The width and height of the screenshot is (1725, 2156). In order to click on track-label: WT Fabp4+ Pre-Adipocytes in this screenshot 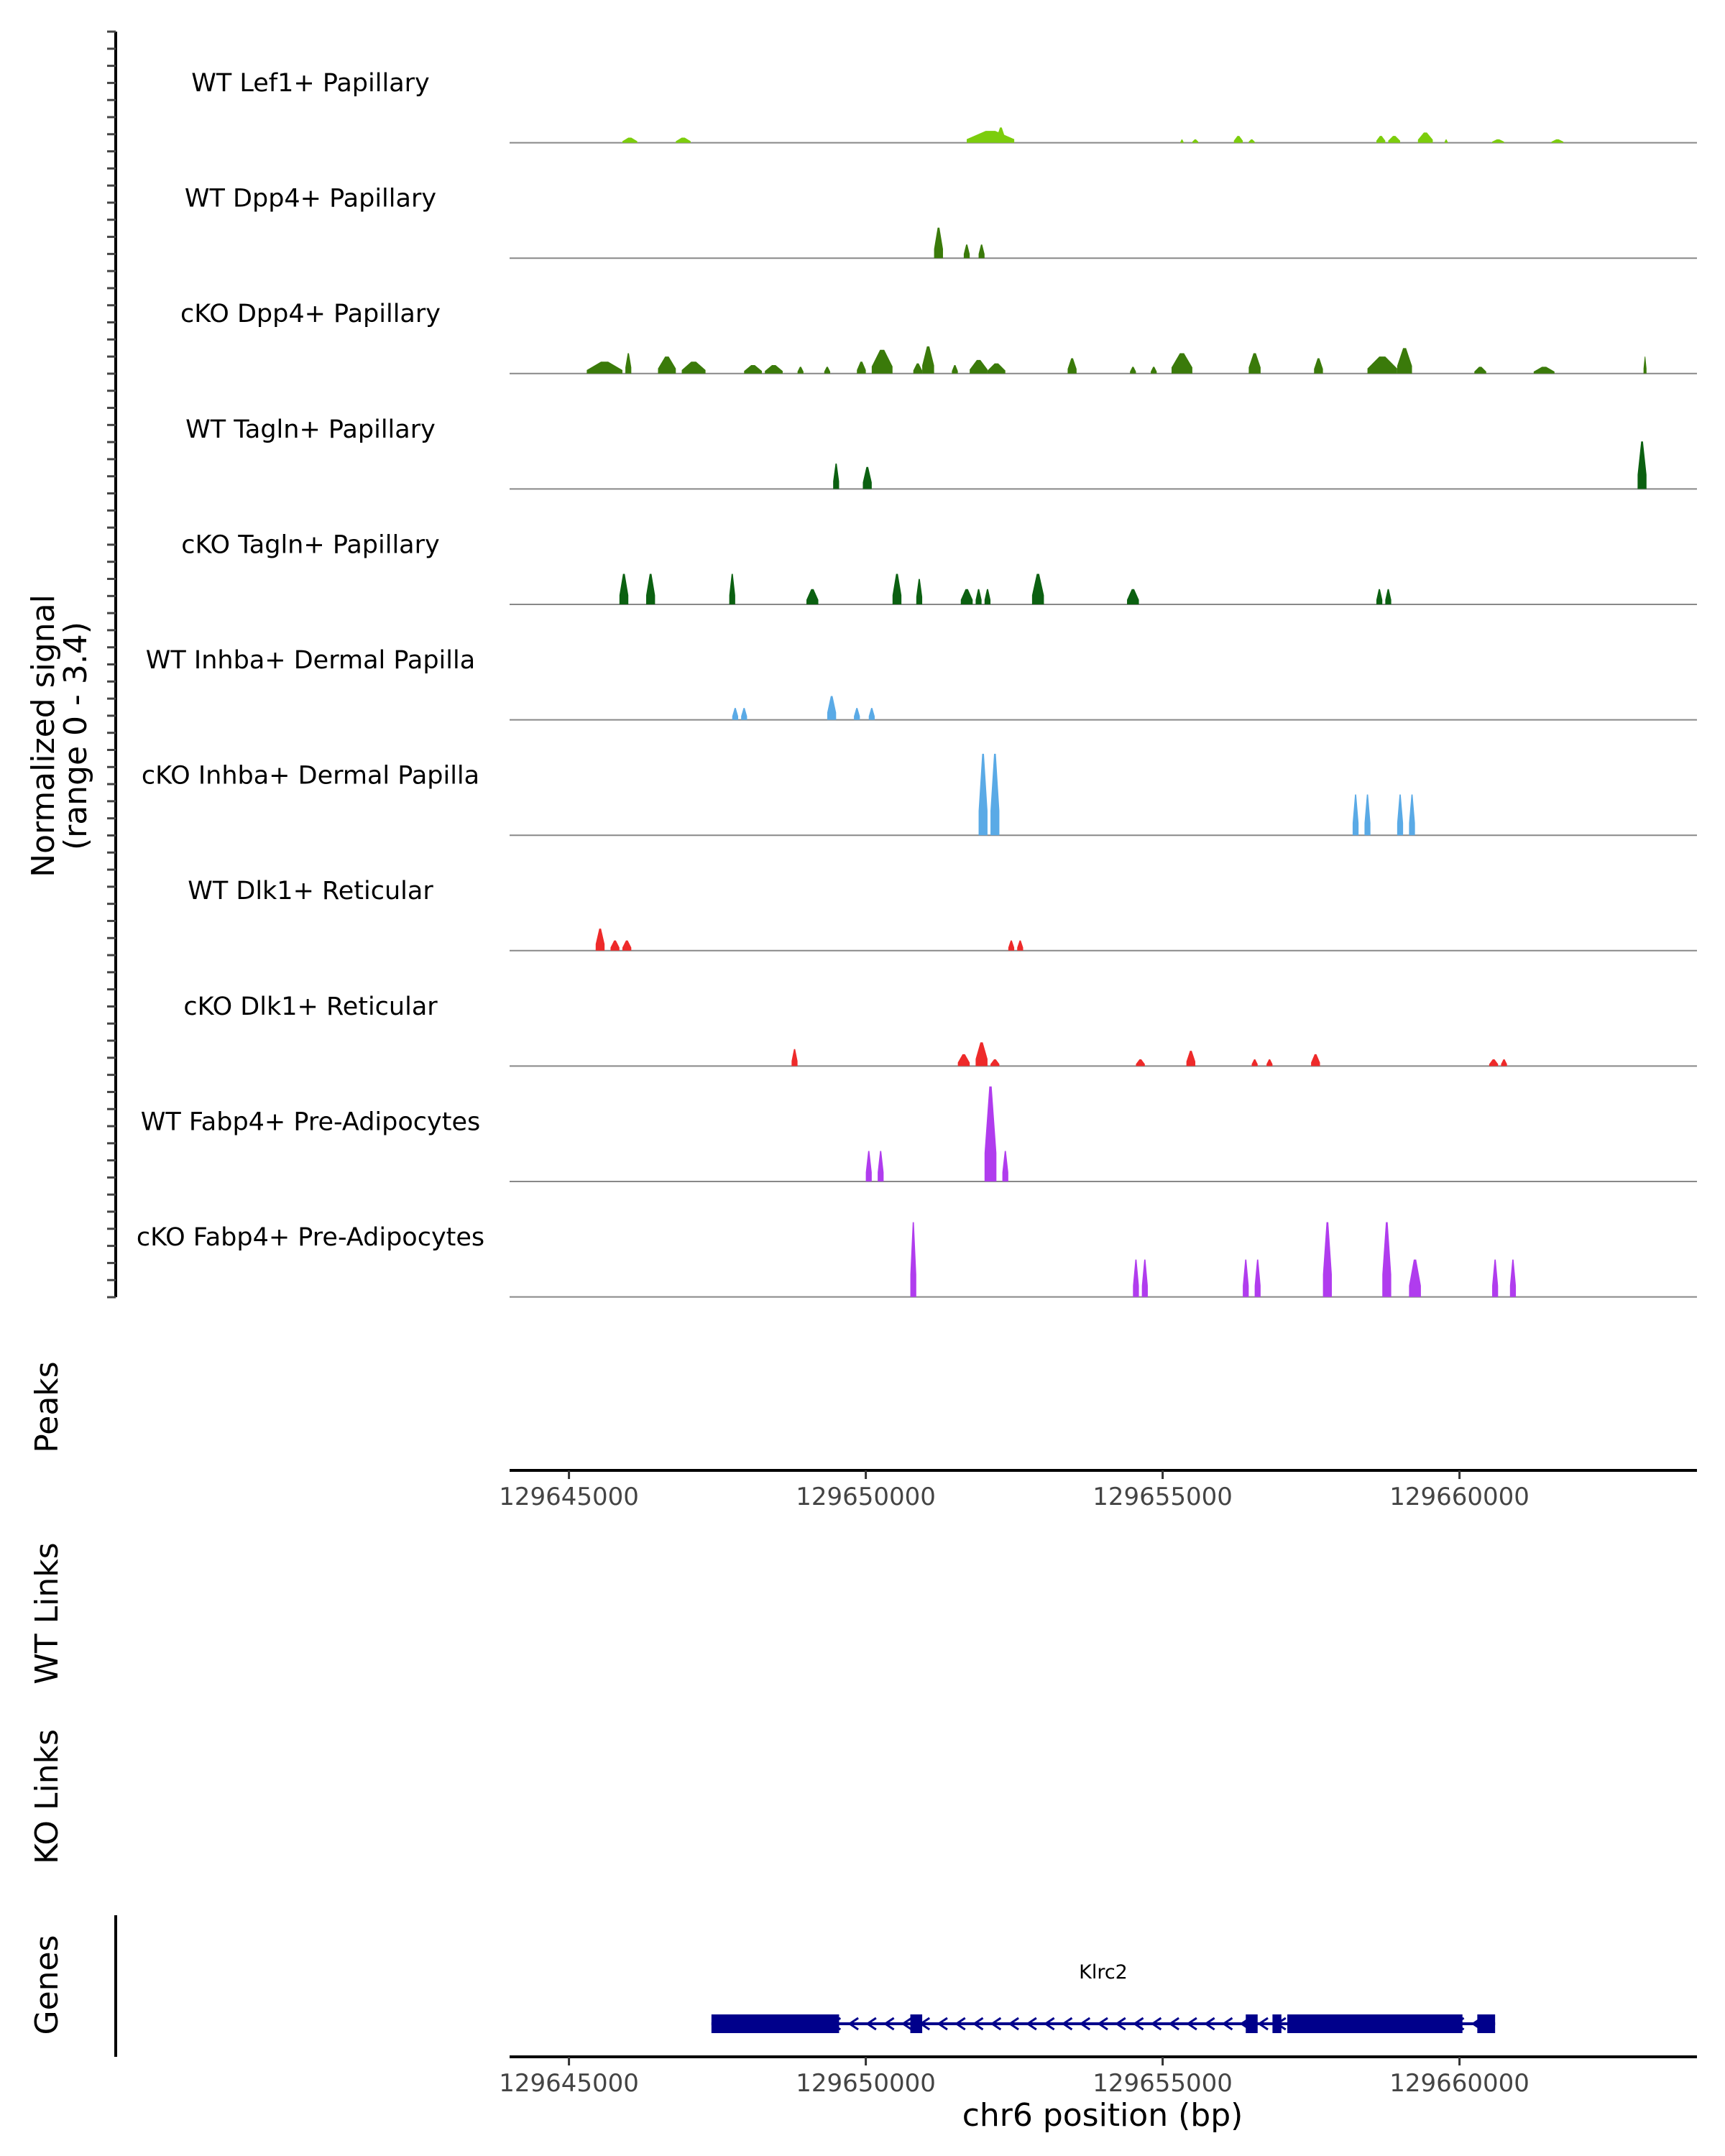, I will do `click(310, 1121)`.